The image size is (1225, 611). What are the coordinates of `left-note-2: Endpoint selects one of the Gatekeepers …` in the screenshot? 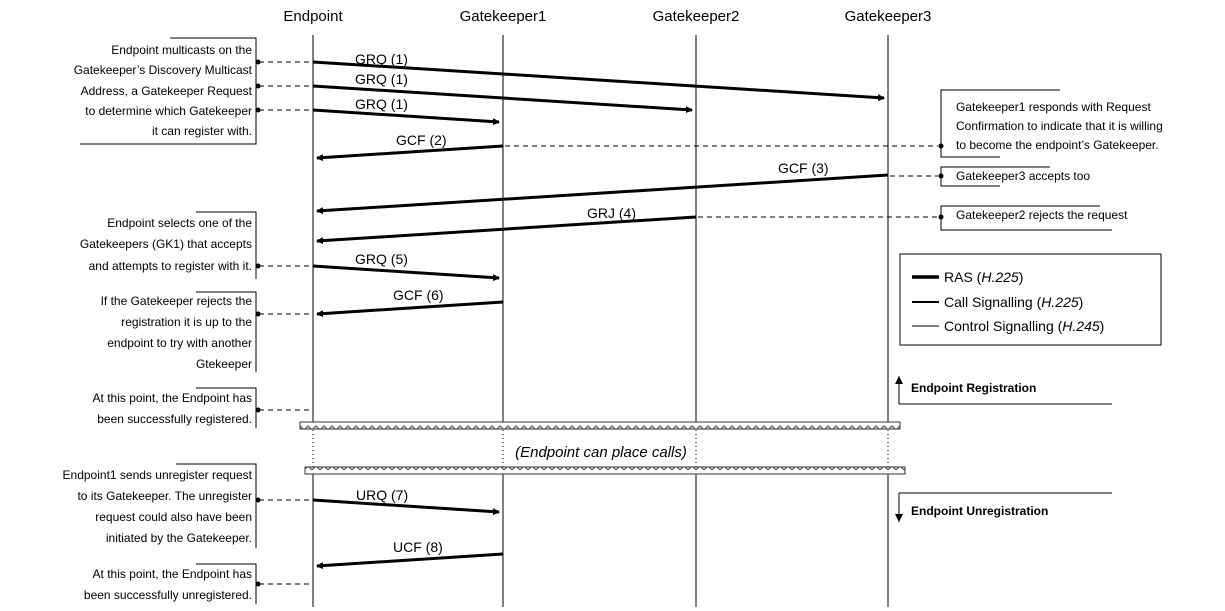 It's located at (166, 244).